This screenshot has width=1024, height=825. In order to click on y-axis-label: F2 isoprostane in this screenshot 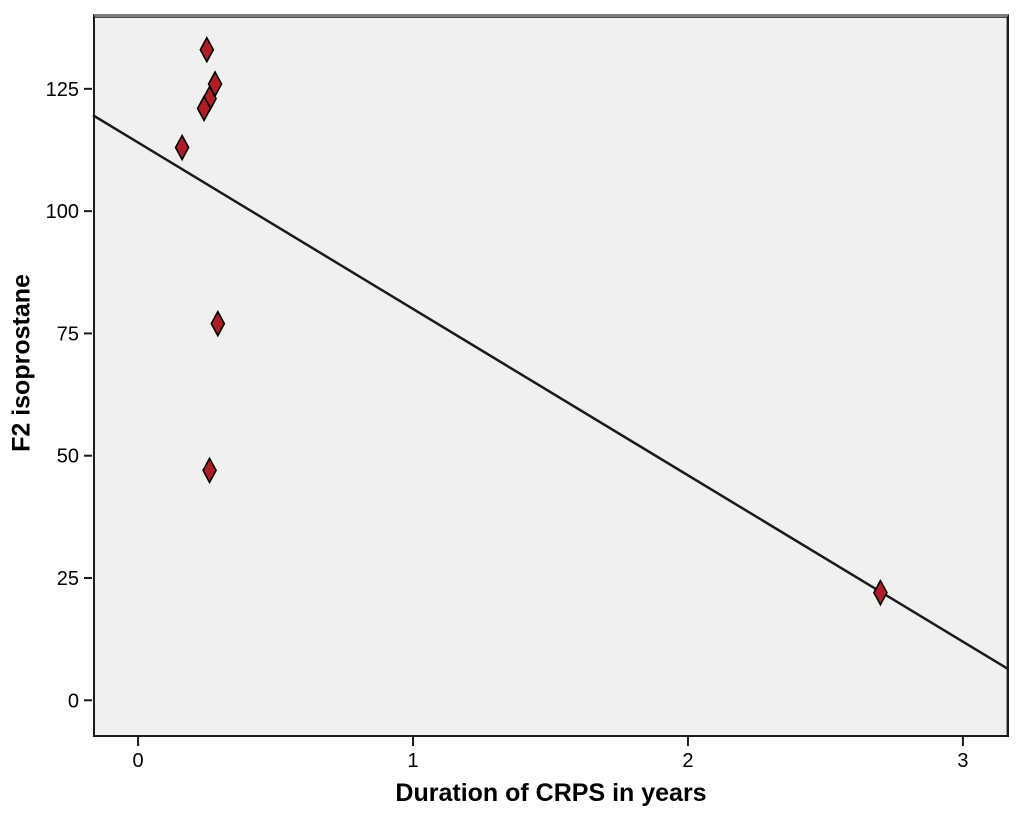, I will do `click(21, 363)`.